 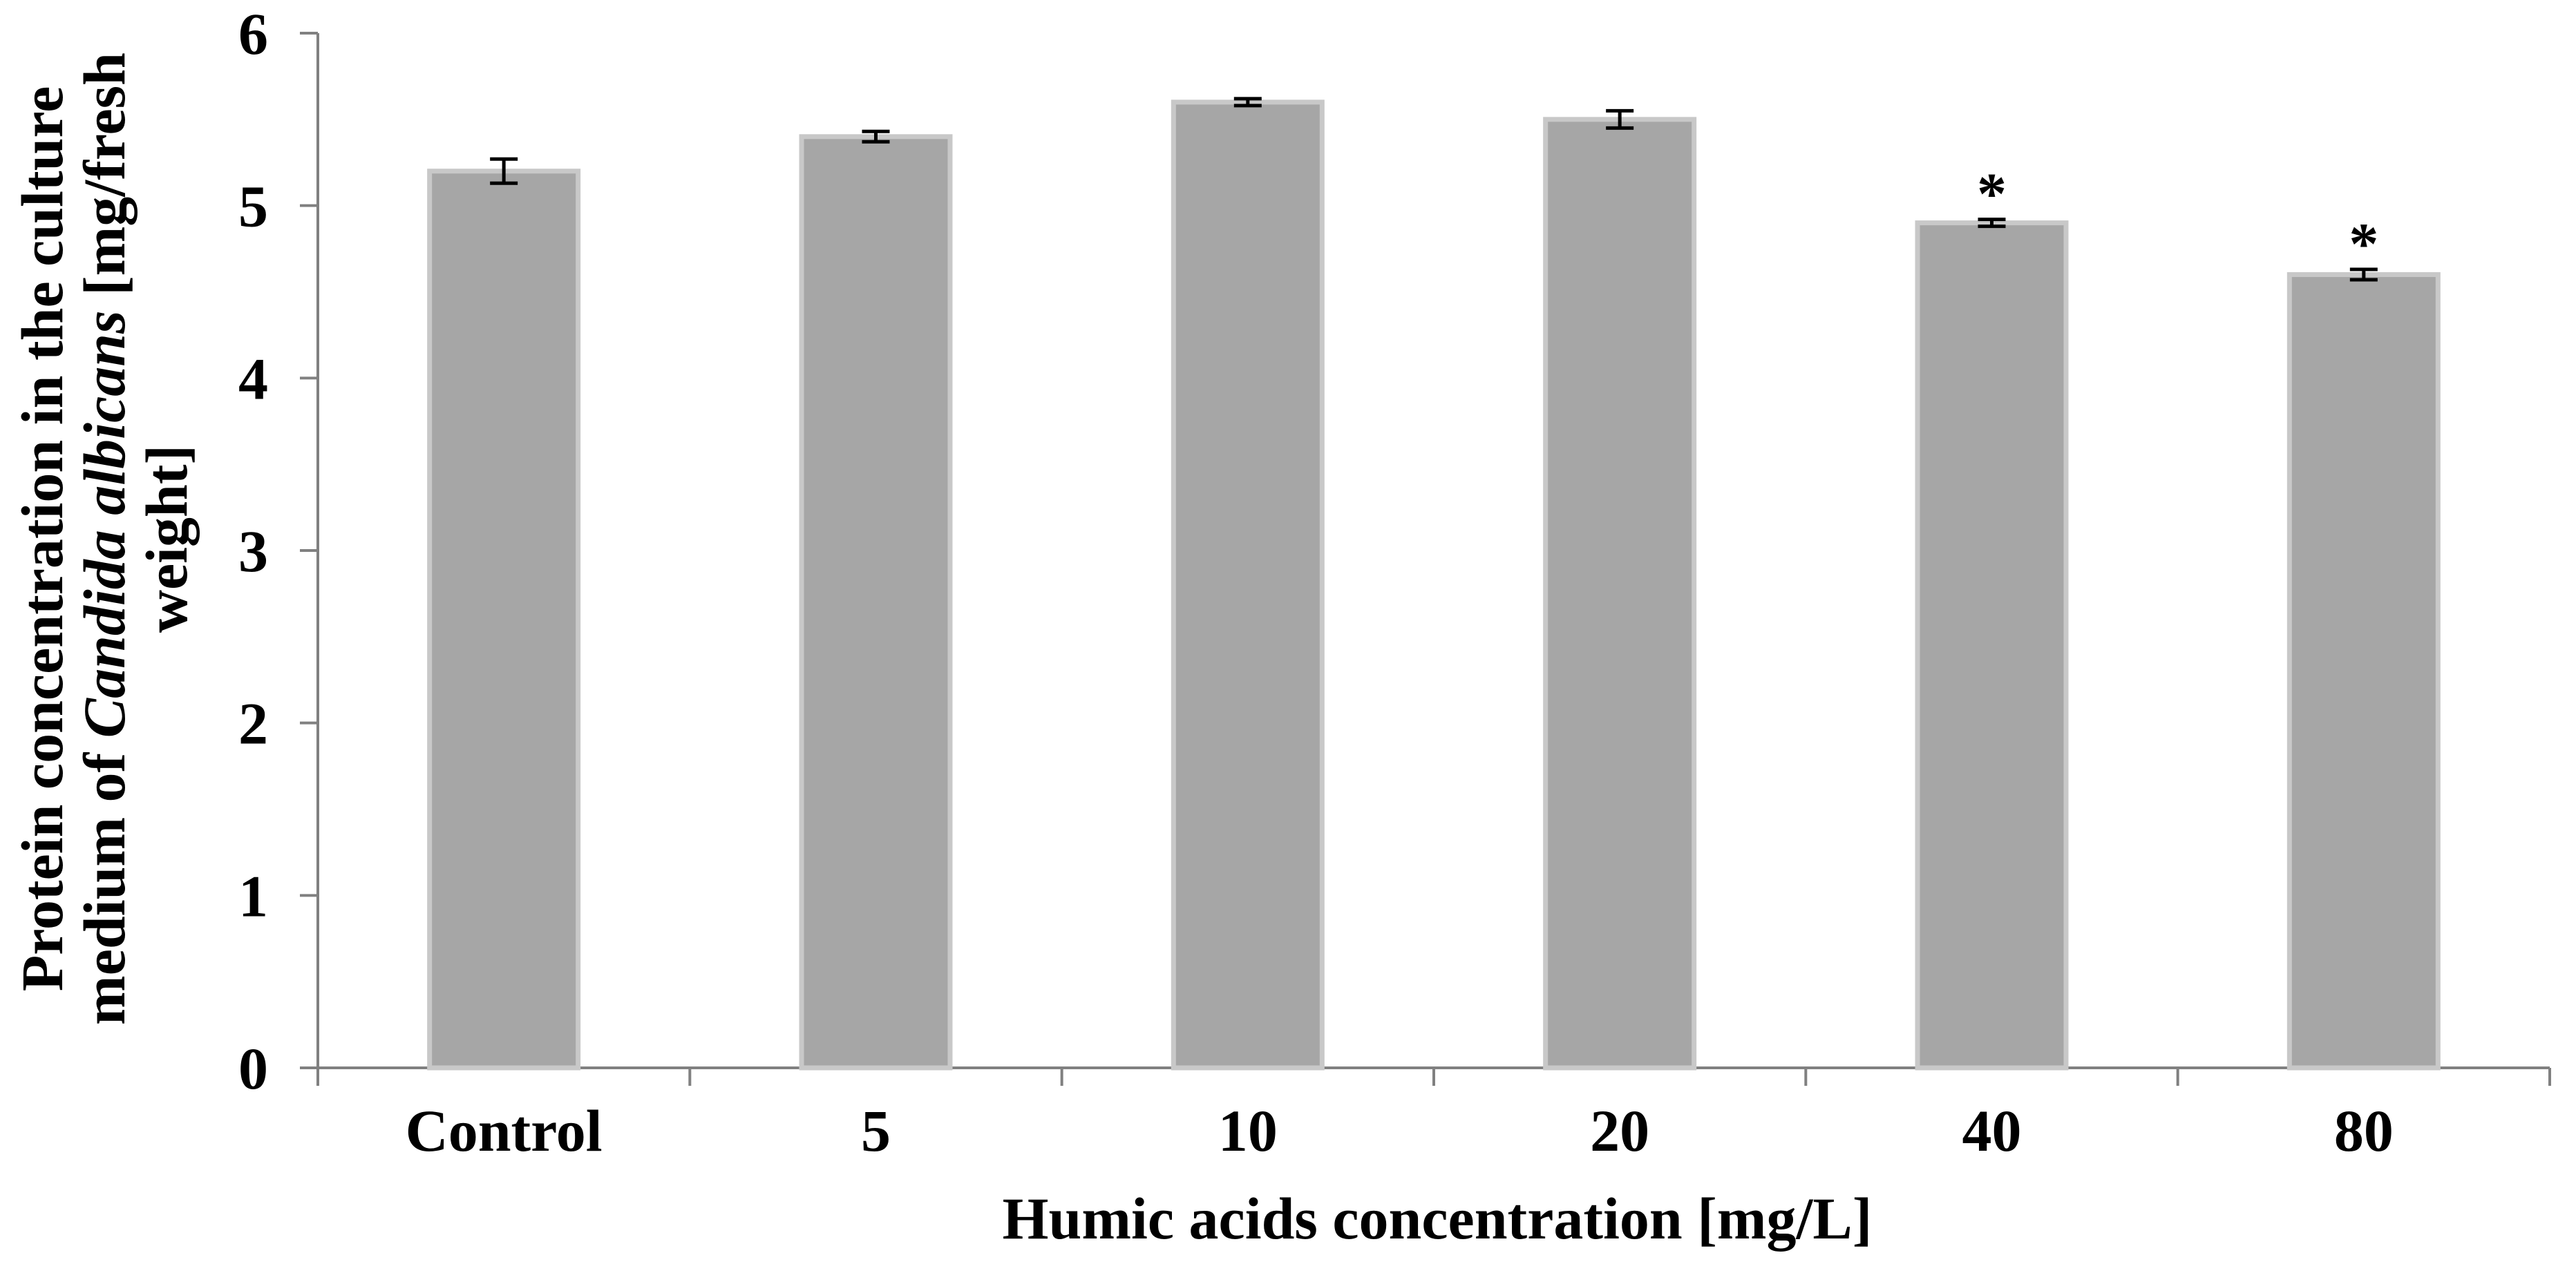 I want to click on y-axis-title-line-1: Protein concentration in the culture, so click(x=42, y=539).